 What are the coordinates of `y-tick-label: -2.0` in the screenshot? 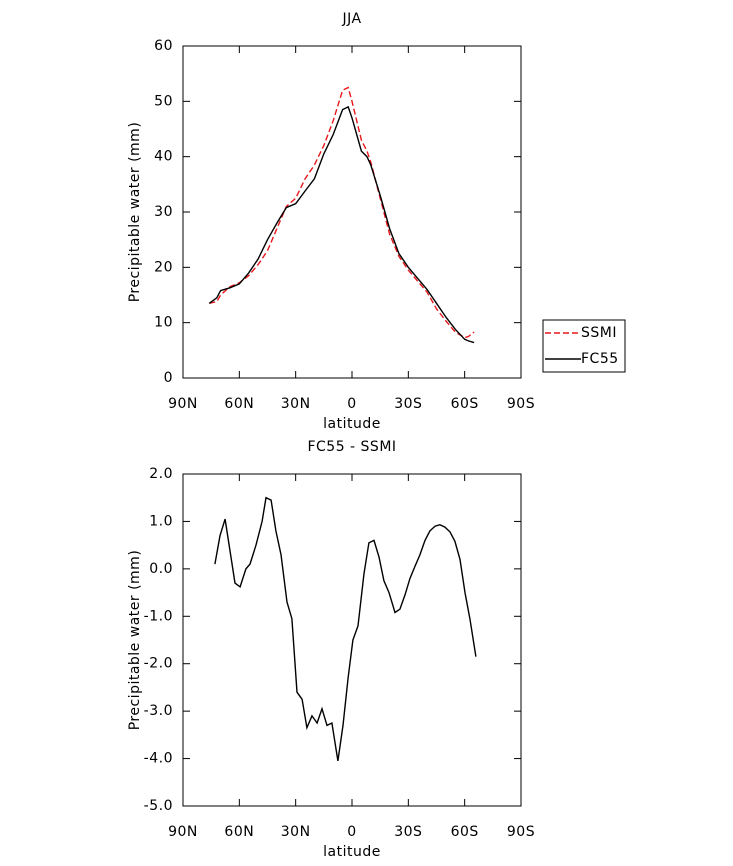 It's located at (158, 664).